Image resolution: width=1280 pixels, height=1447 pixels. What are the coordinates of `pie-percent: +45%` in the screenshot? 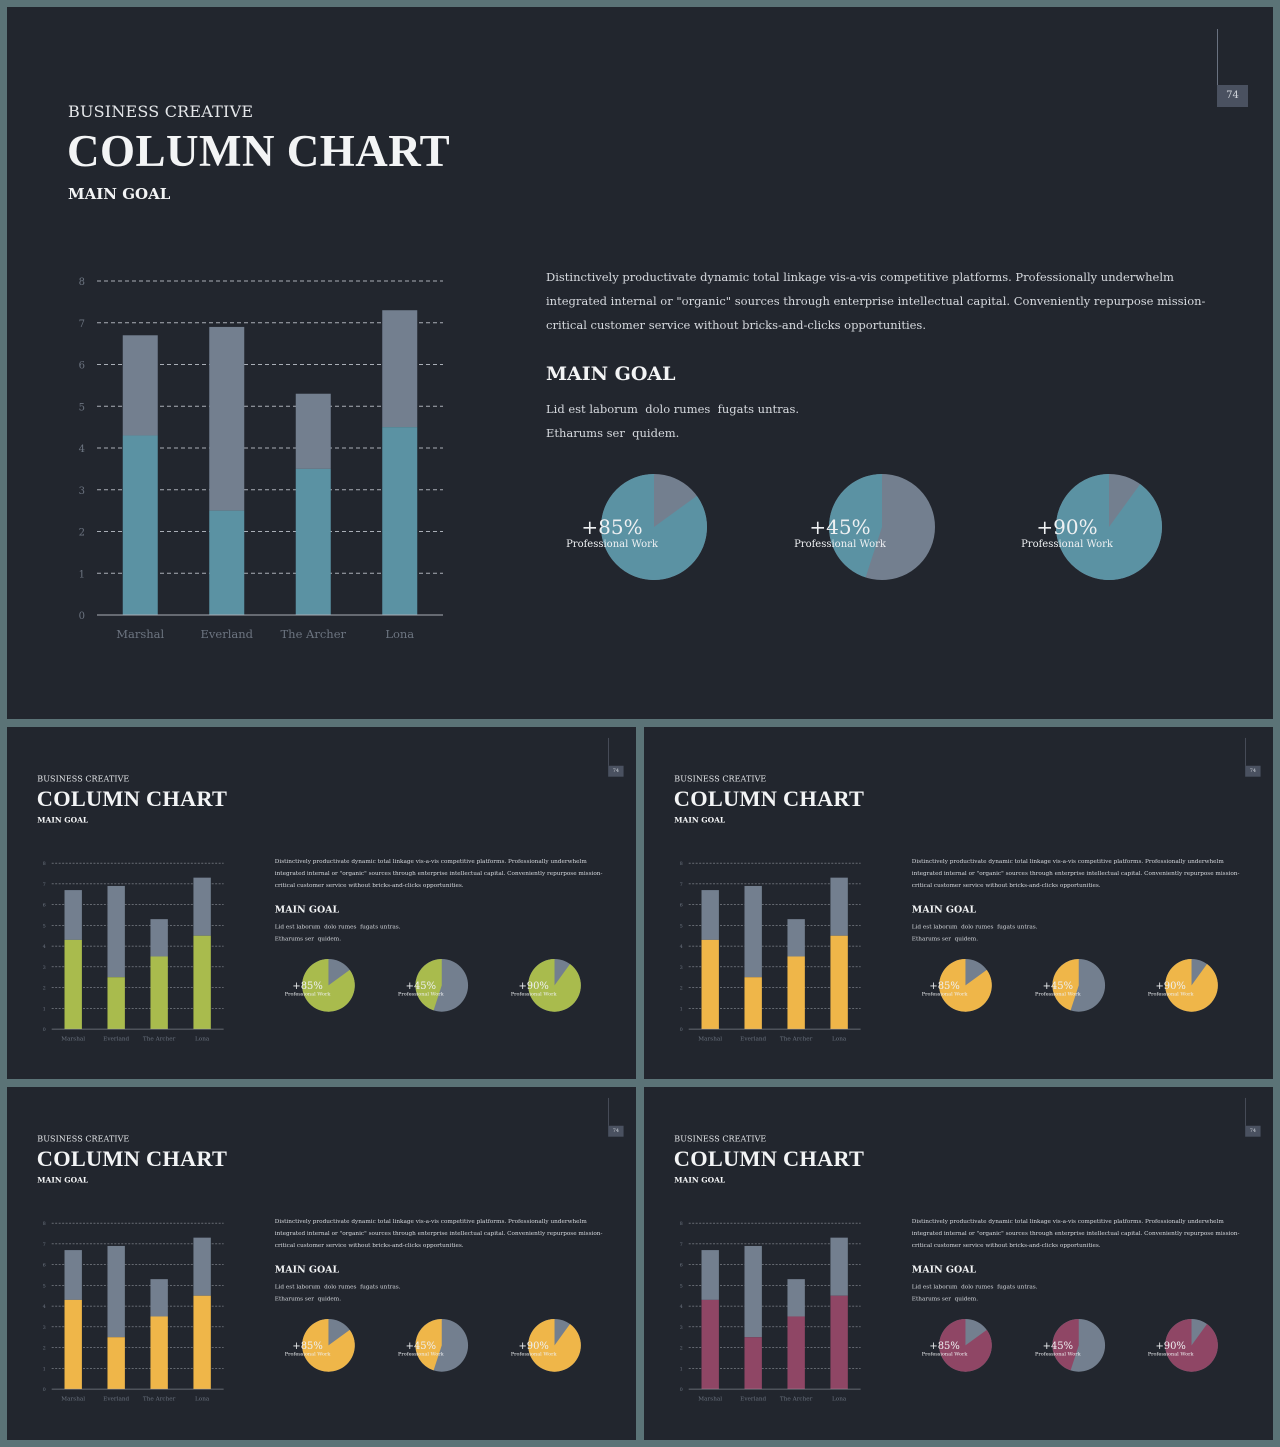 It's located at (1058, 985).